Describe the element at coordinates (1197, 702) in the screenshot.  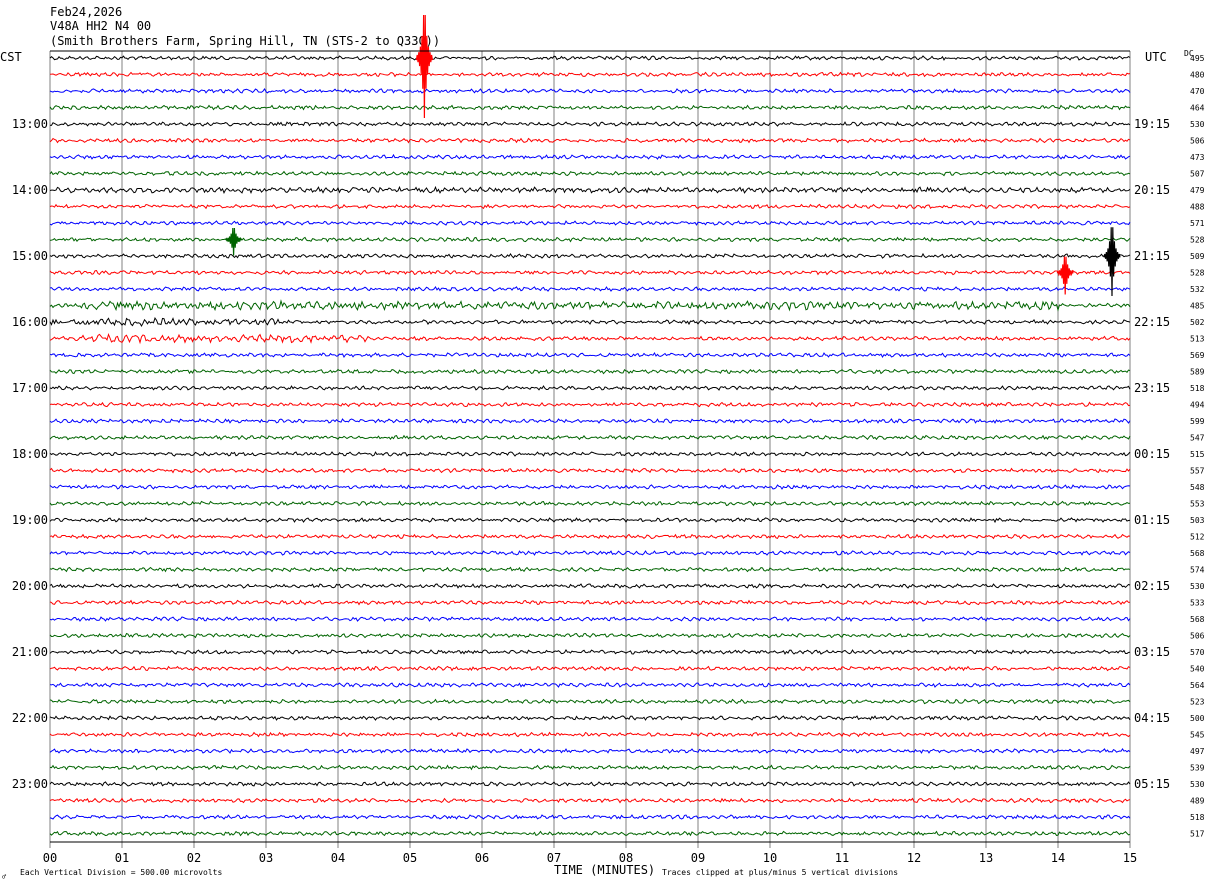
I see `dc-offset-value: 523` at that location.